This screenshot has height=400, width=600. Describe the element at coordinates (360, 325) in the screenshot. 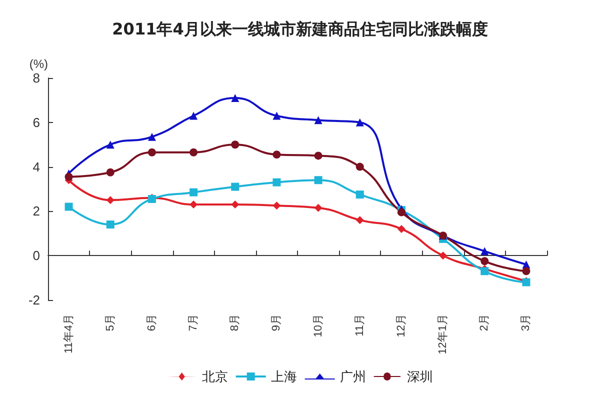

I see `x-tick-label: 11月` at that location.